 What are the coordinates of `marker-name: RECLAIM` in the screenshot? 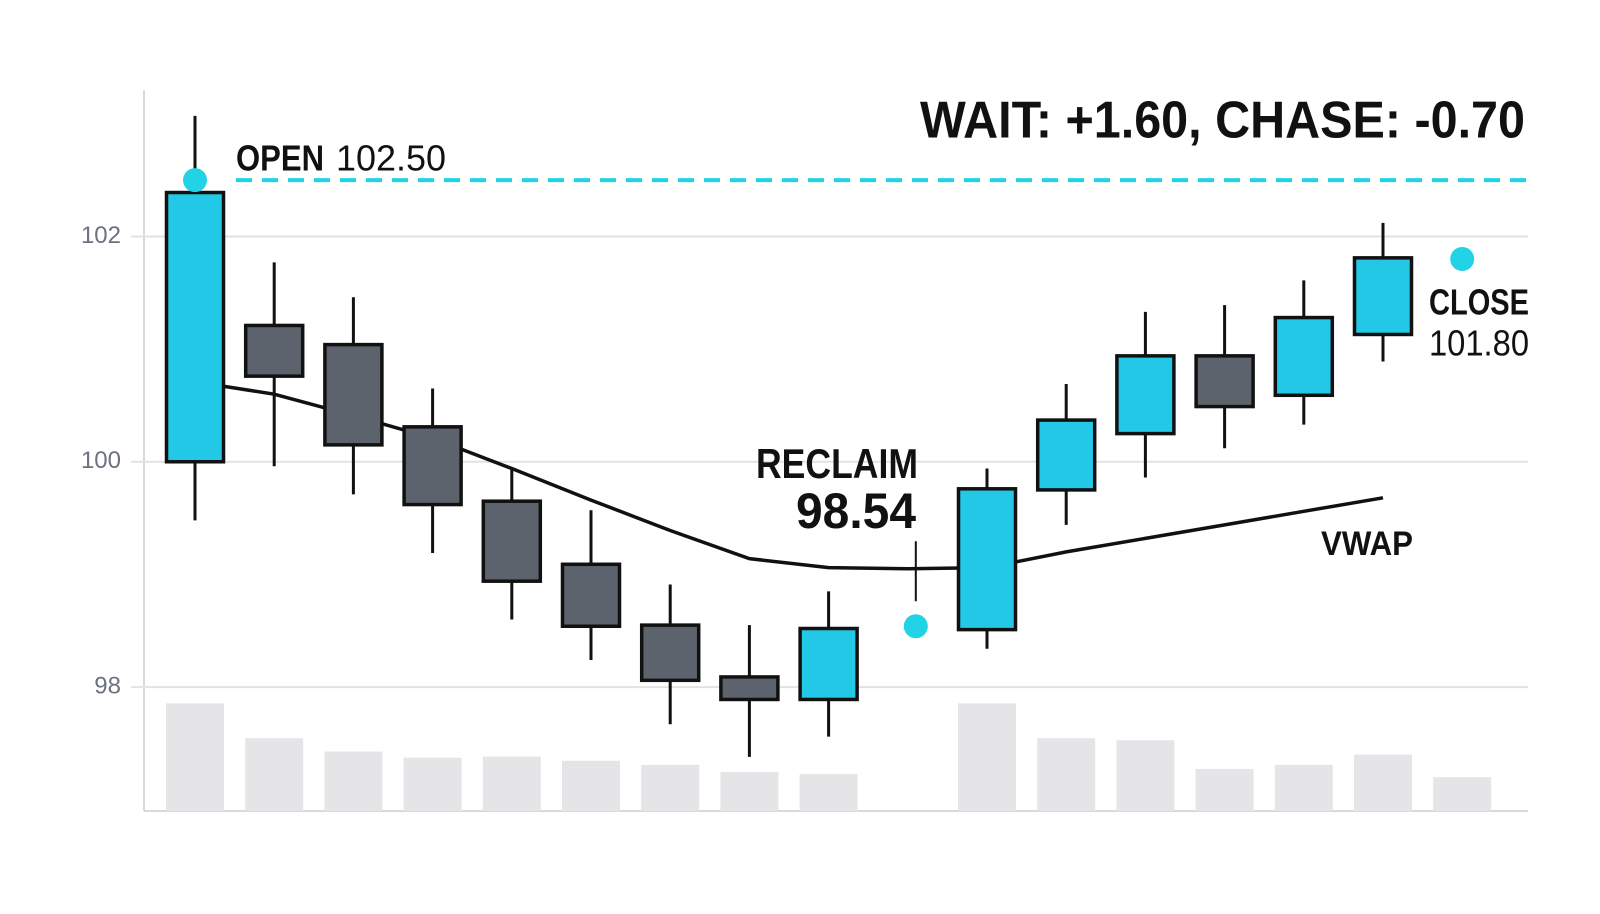 It's located at (837, 463).